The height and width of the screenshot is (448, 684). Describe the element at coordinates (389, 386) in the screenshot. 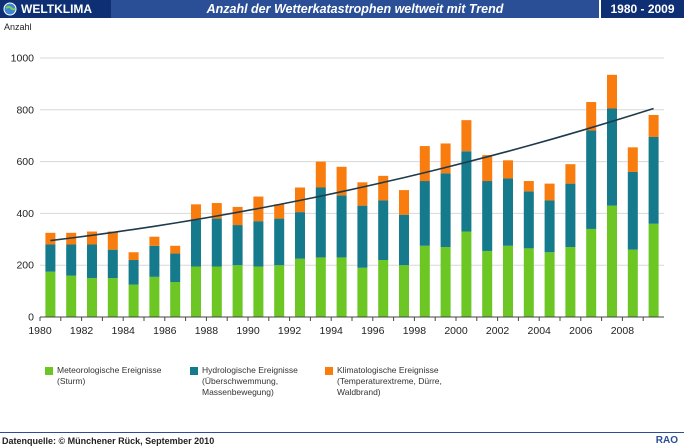

I see `legend-sublabel: (Temperaturextreme, Dürre, Waldbrand)` at that location.